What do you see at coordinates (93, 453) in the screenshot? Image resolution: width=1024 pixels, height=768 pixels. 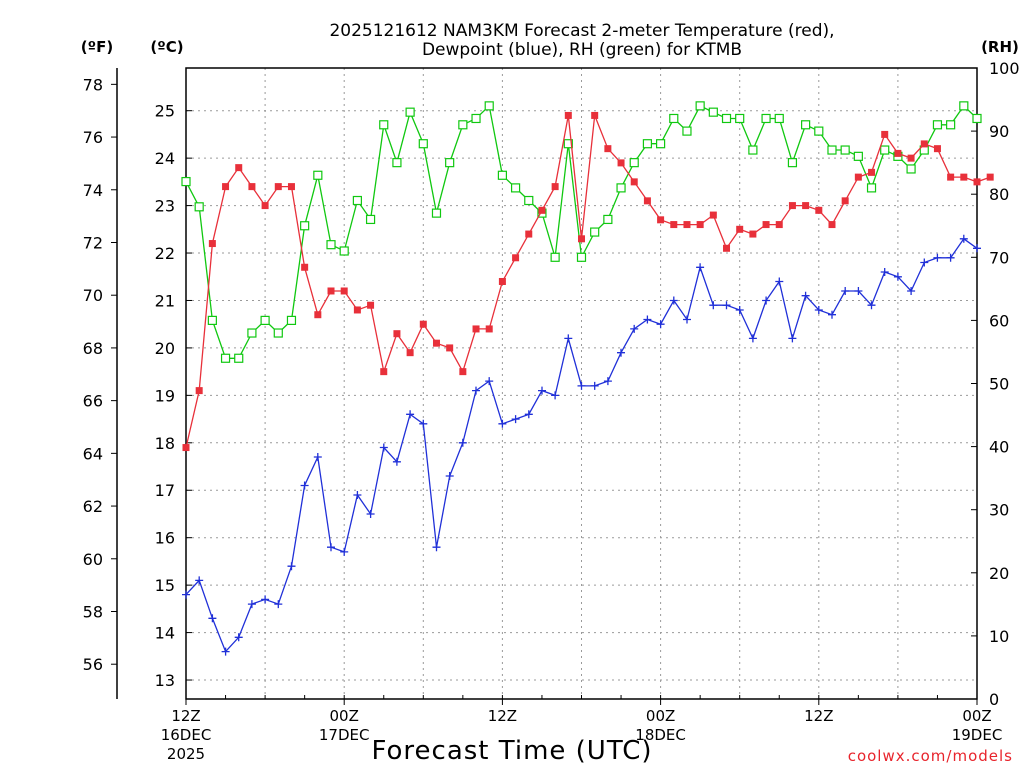 I see `fahrenheit-tick-label: 64` at bounding box center [93, 453].